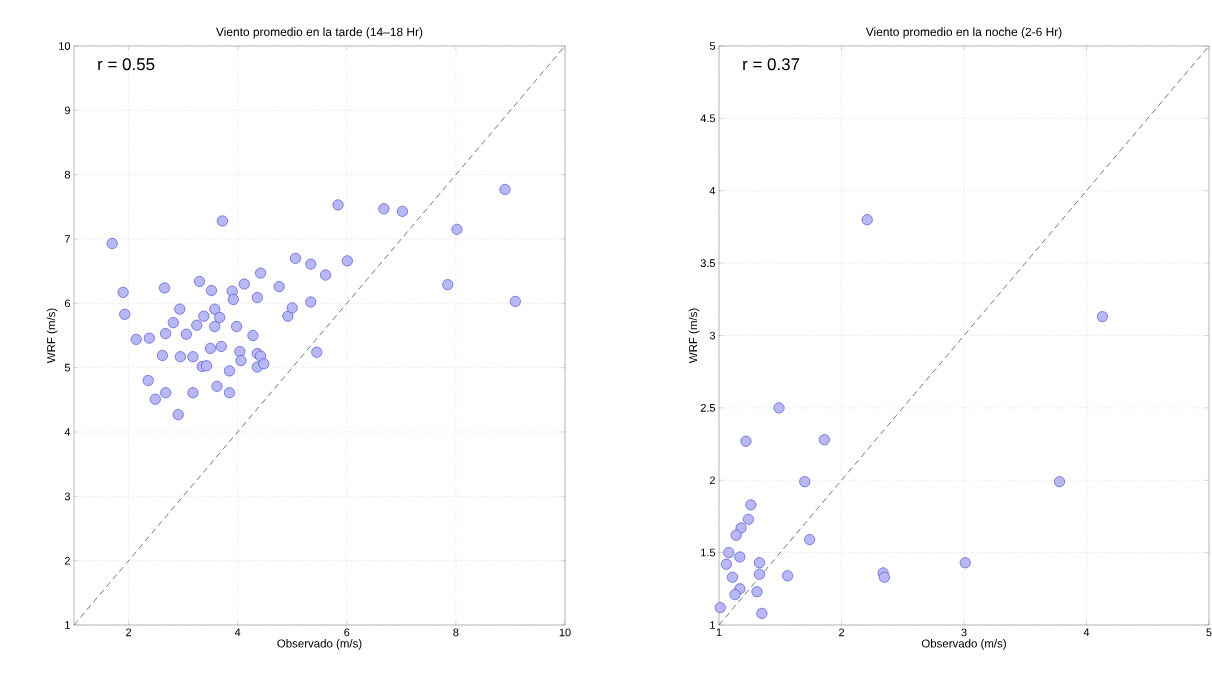 The image size is (1212, 681). What do you see at coordinates (67, 110) in the screenshot?
I see `y-tick-label: 9` at bounding box center [67, 110].